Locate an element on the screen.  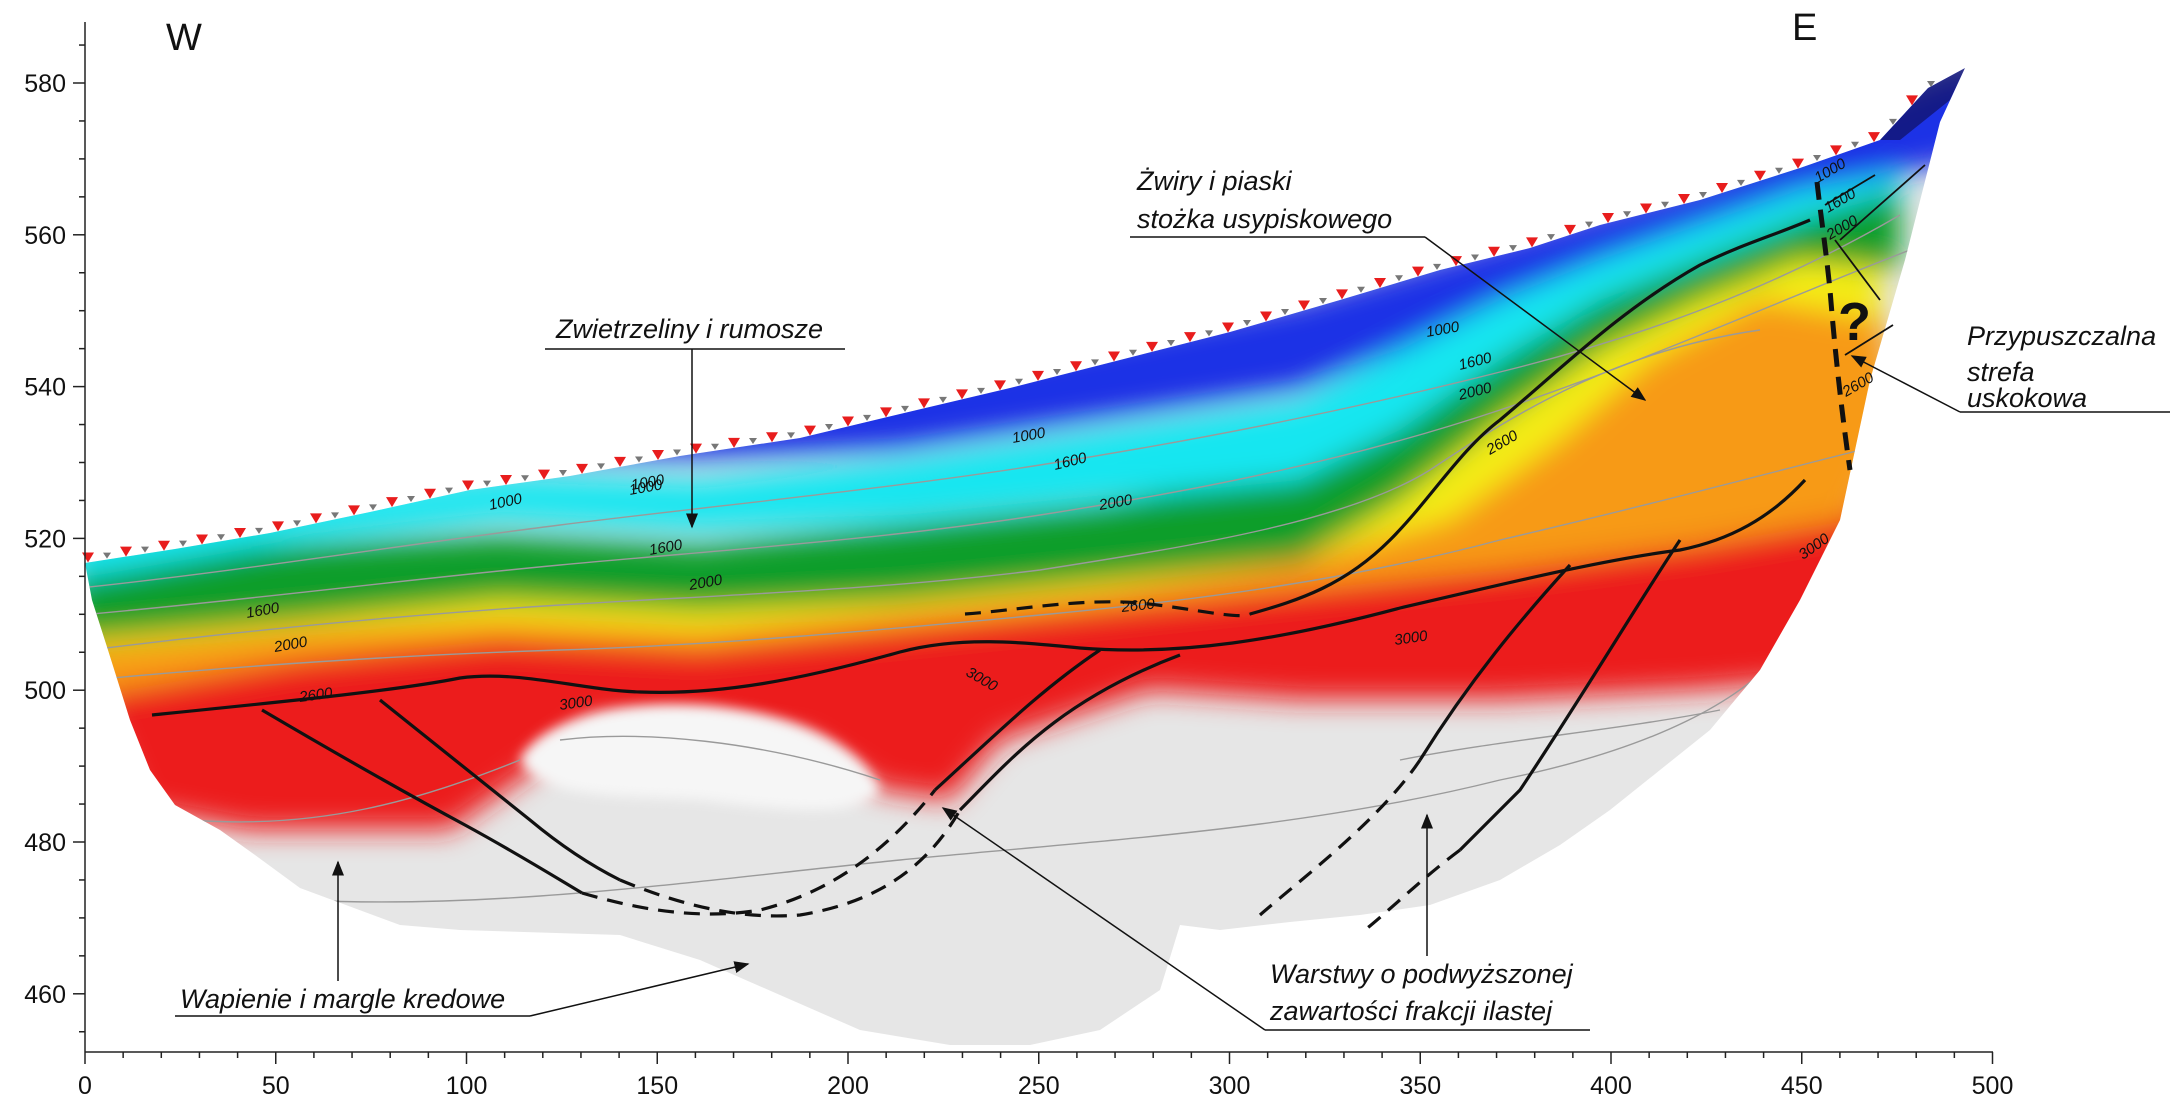
y-tick-label: 500 is located at coordinates (45, 691).